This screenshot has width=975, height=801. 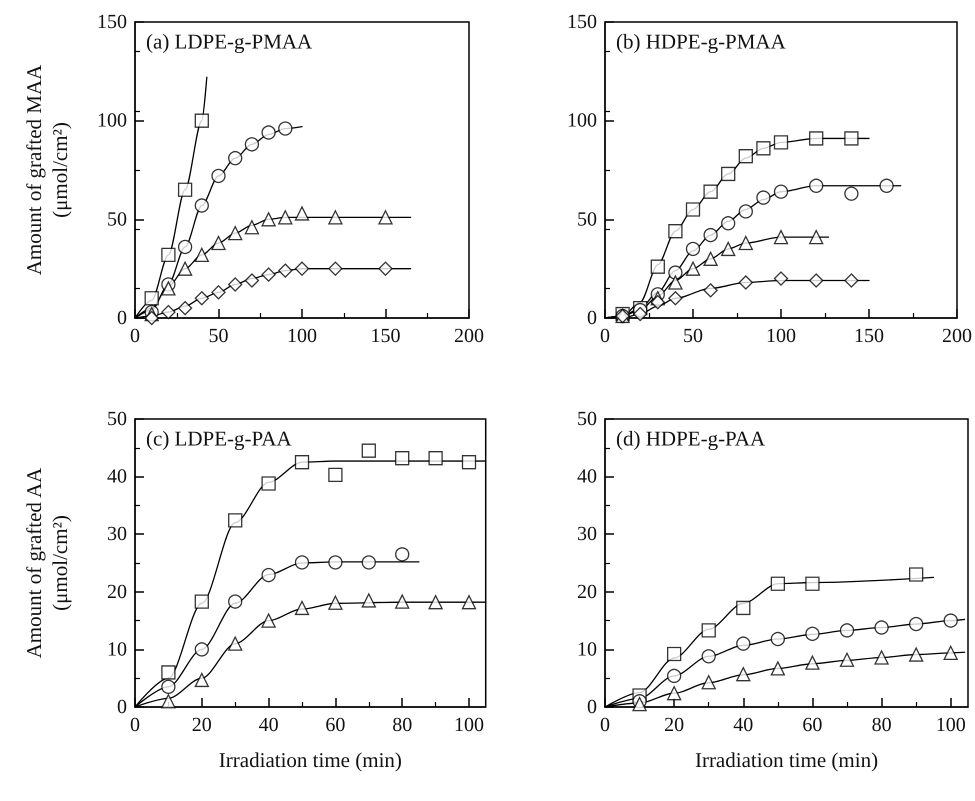 What do you see at coordinates (230, 42) in the screenshot?
I see `chart-title: (a) LDPE-g-PMAA` at bounding box center [230, 42].